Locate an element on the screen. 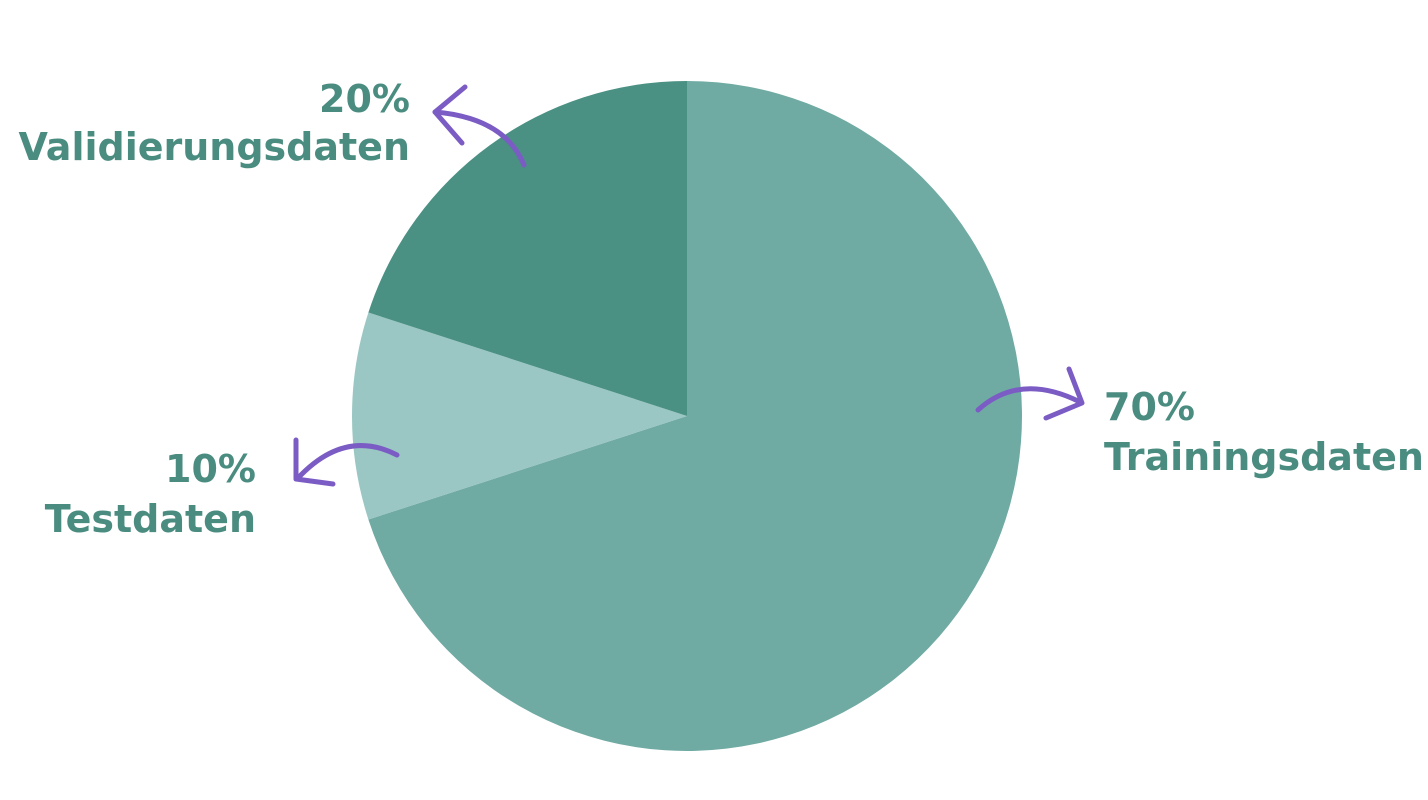 The image size is (1428, 800). pie-slice-testdaten is located at coordinates (519, 416).